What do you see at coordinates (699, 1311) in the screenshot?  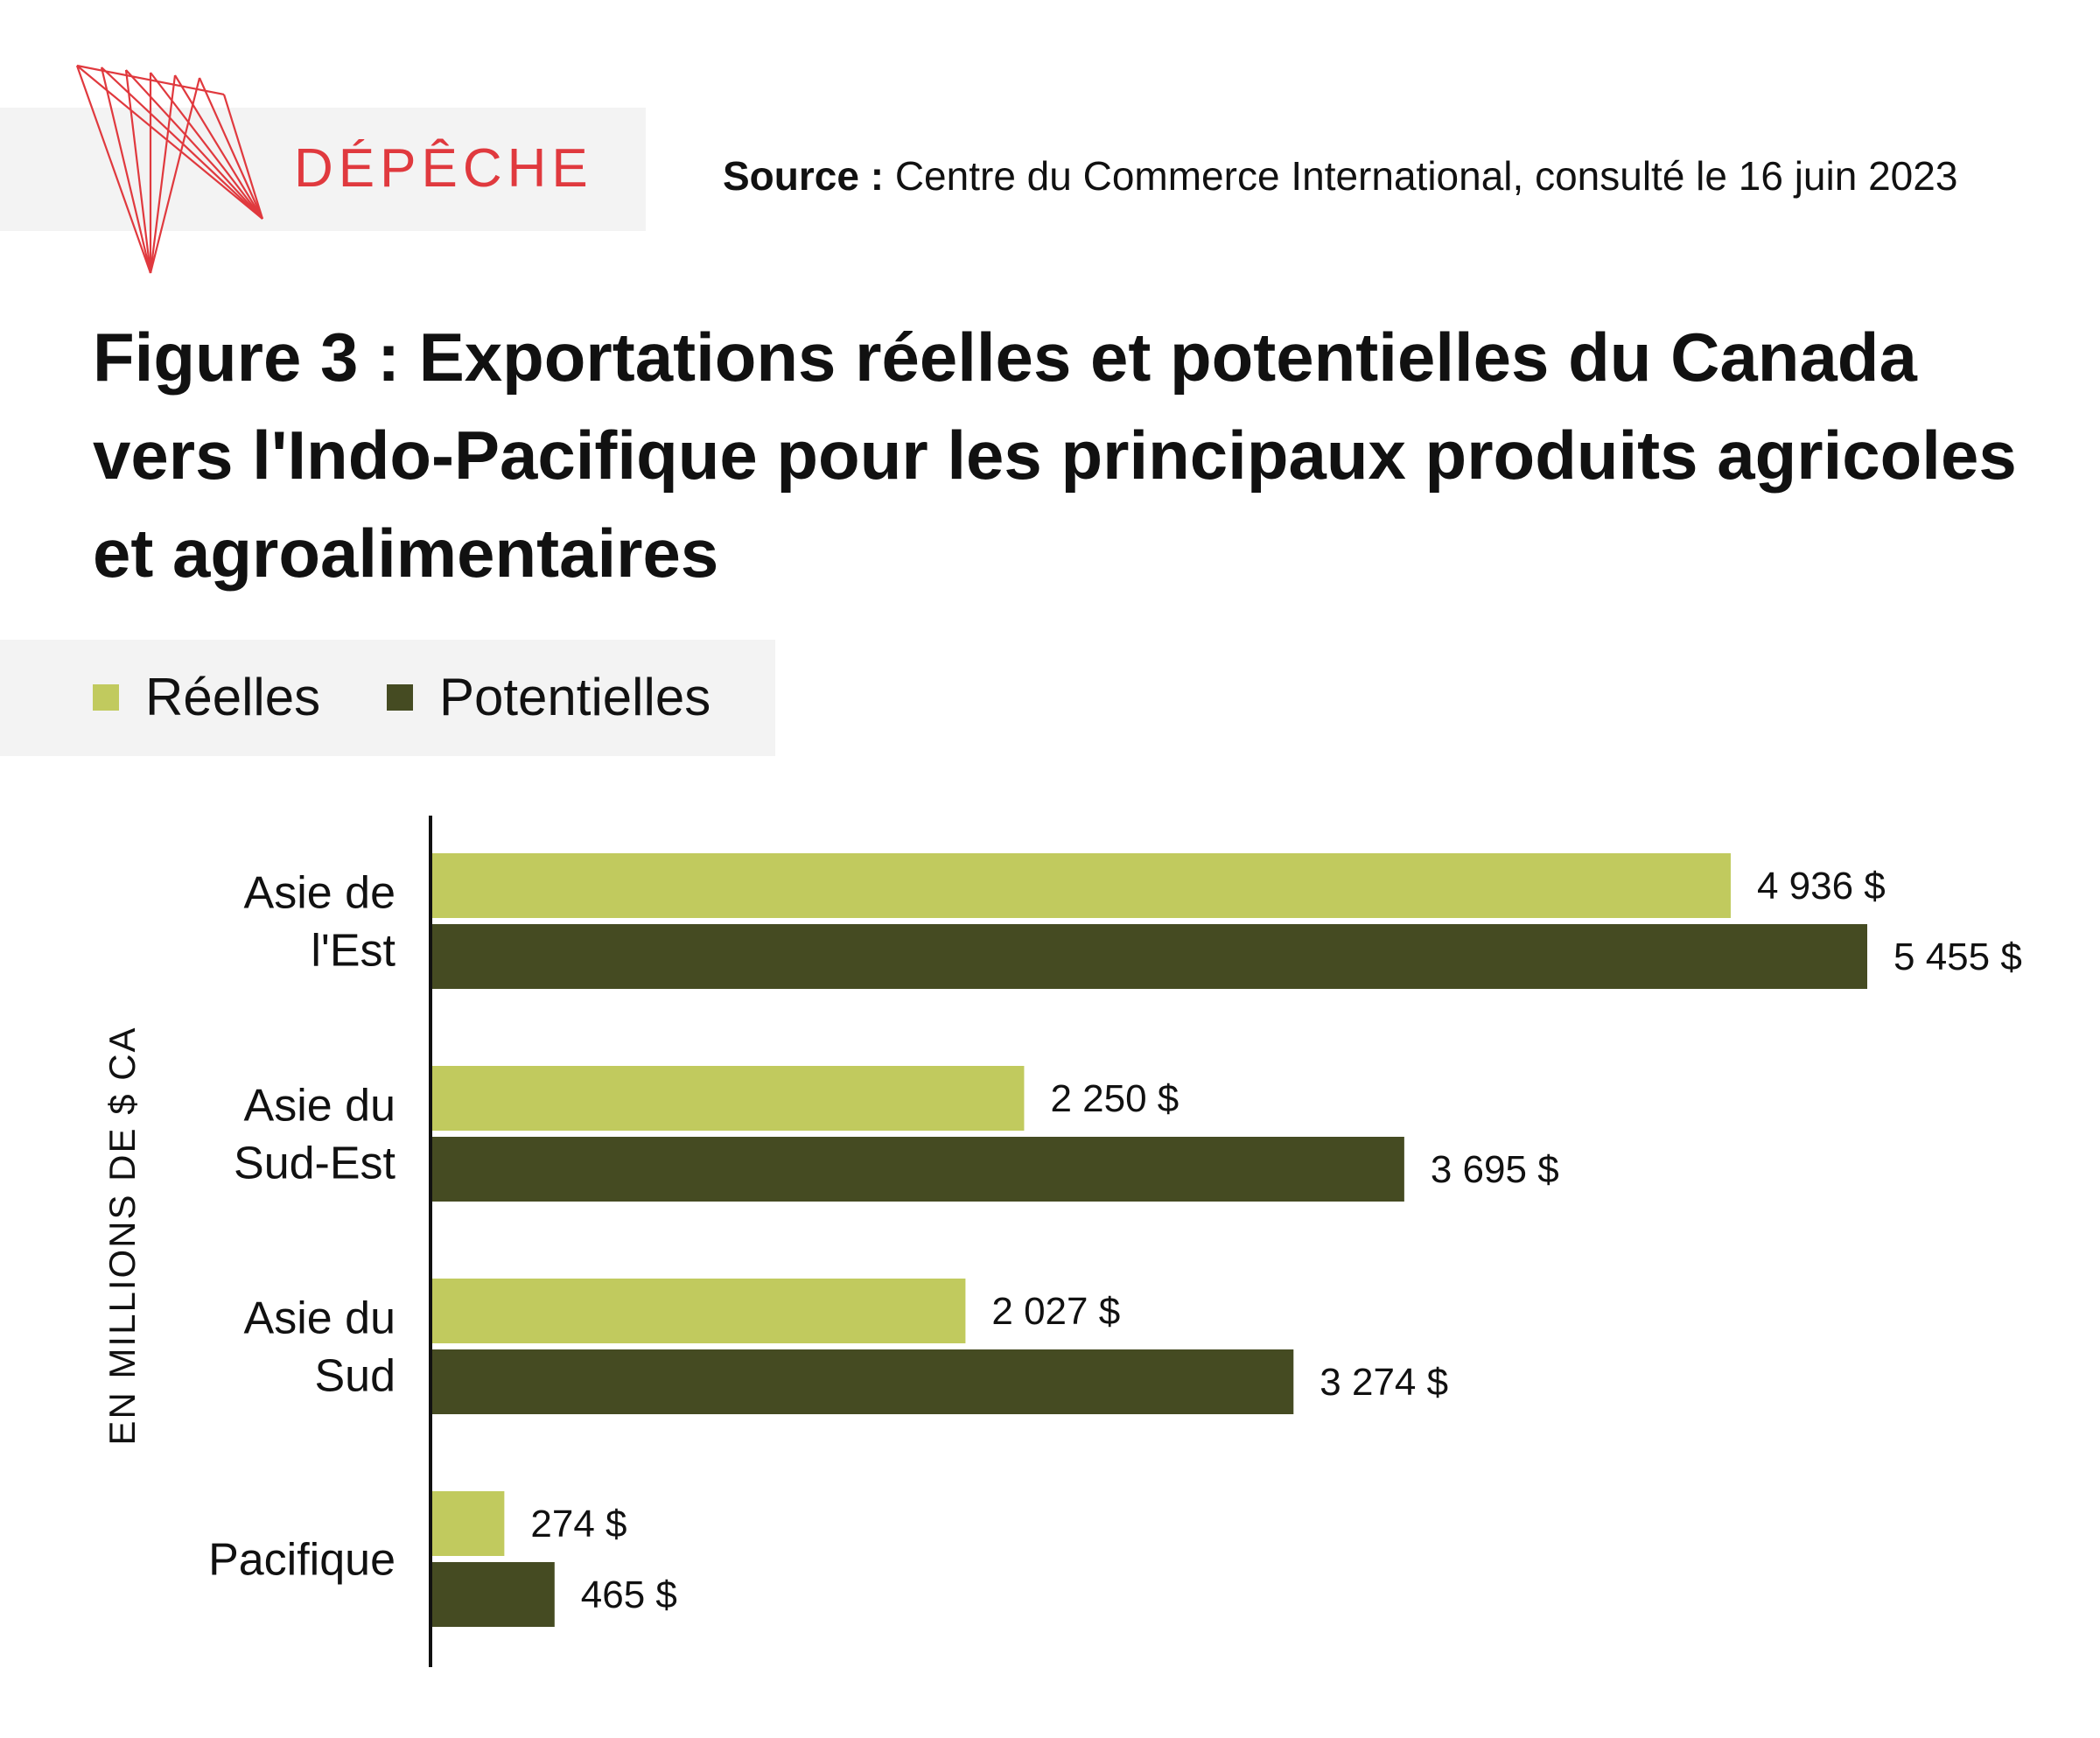 I see `bar-reelles-asie-du-sud` at bounding box center [699, 1311].